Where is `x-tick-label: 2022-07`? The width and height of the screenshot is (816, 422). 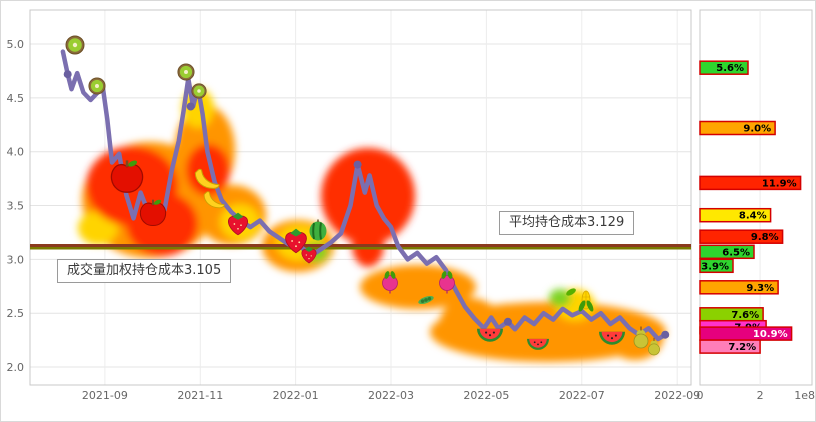
x-tick-label: 2022-07 is located at coordinates (582, 395).